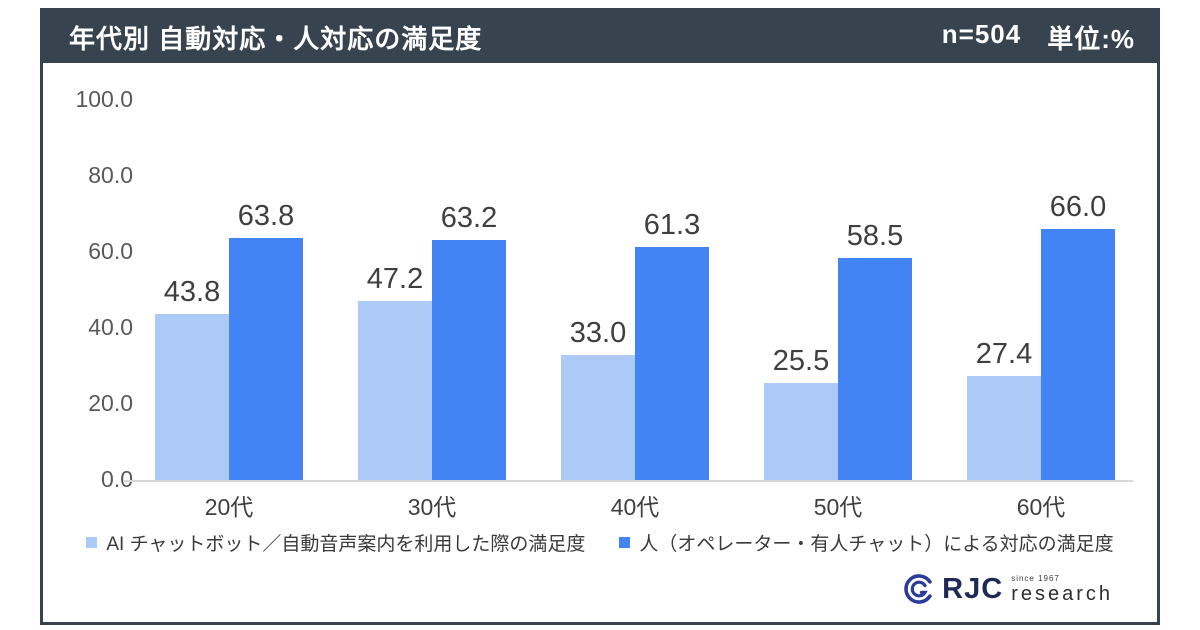  What do you see at coordinates (104, 99) in the screenshot?
I see `y-axis-tick-label: 100.0` at bounding box center [104, 99].